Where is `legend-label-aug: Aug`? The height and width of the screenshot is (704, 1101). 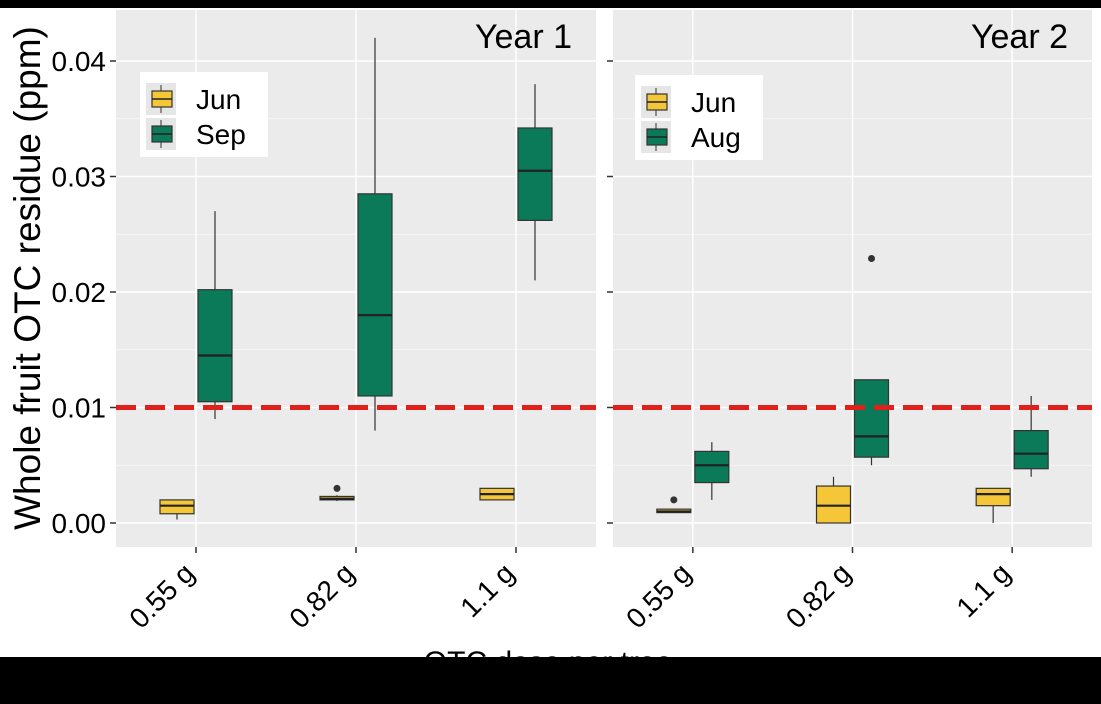 legend-label-aug: Aug is located at coordinates (716, 137).